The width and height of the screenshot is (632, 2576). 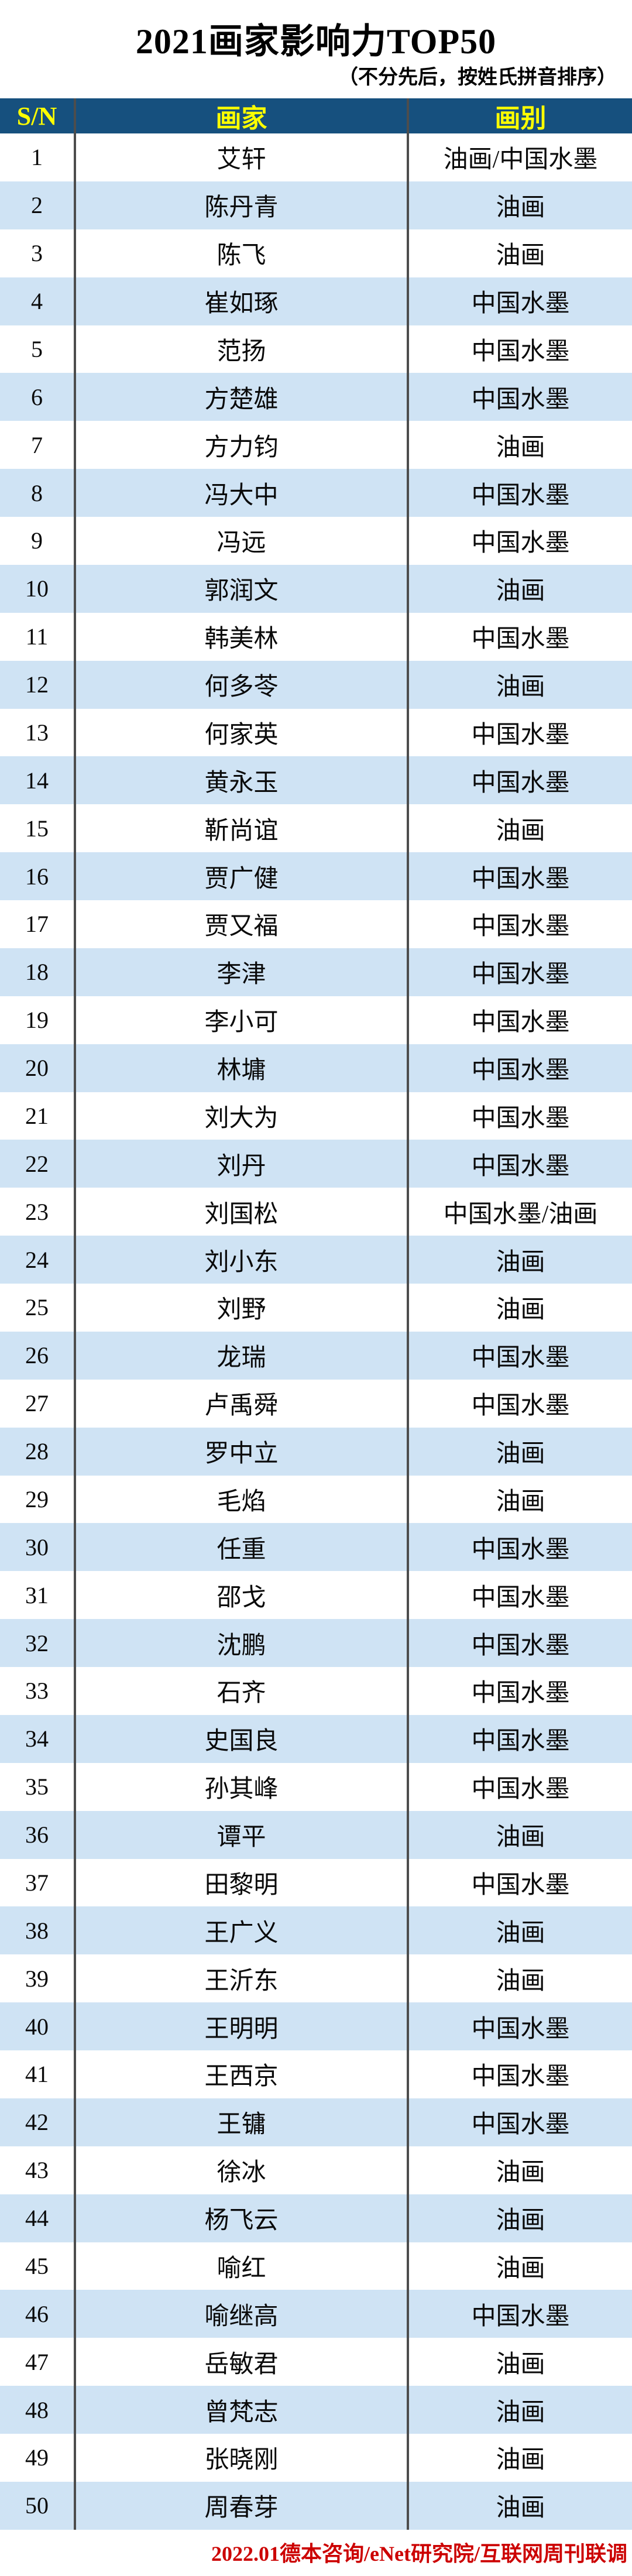 What do you see at coordinates (37, 2410) in the screenshot?
I see `sn-cell: 48` at bounding box center [37, 2410].